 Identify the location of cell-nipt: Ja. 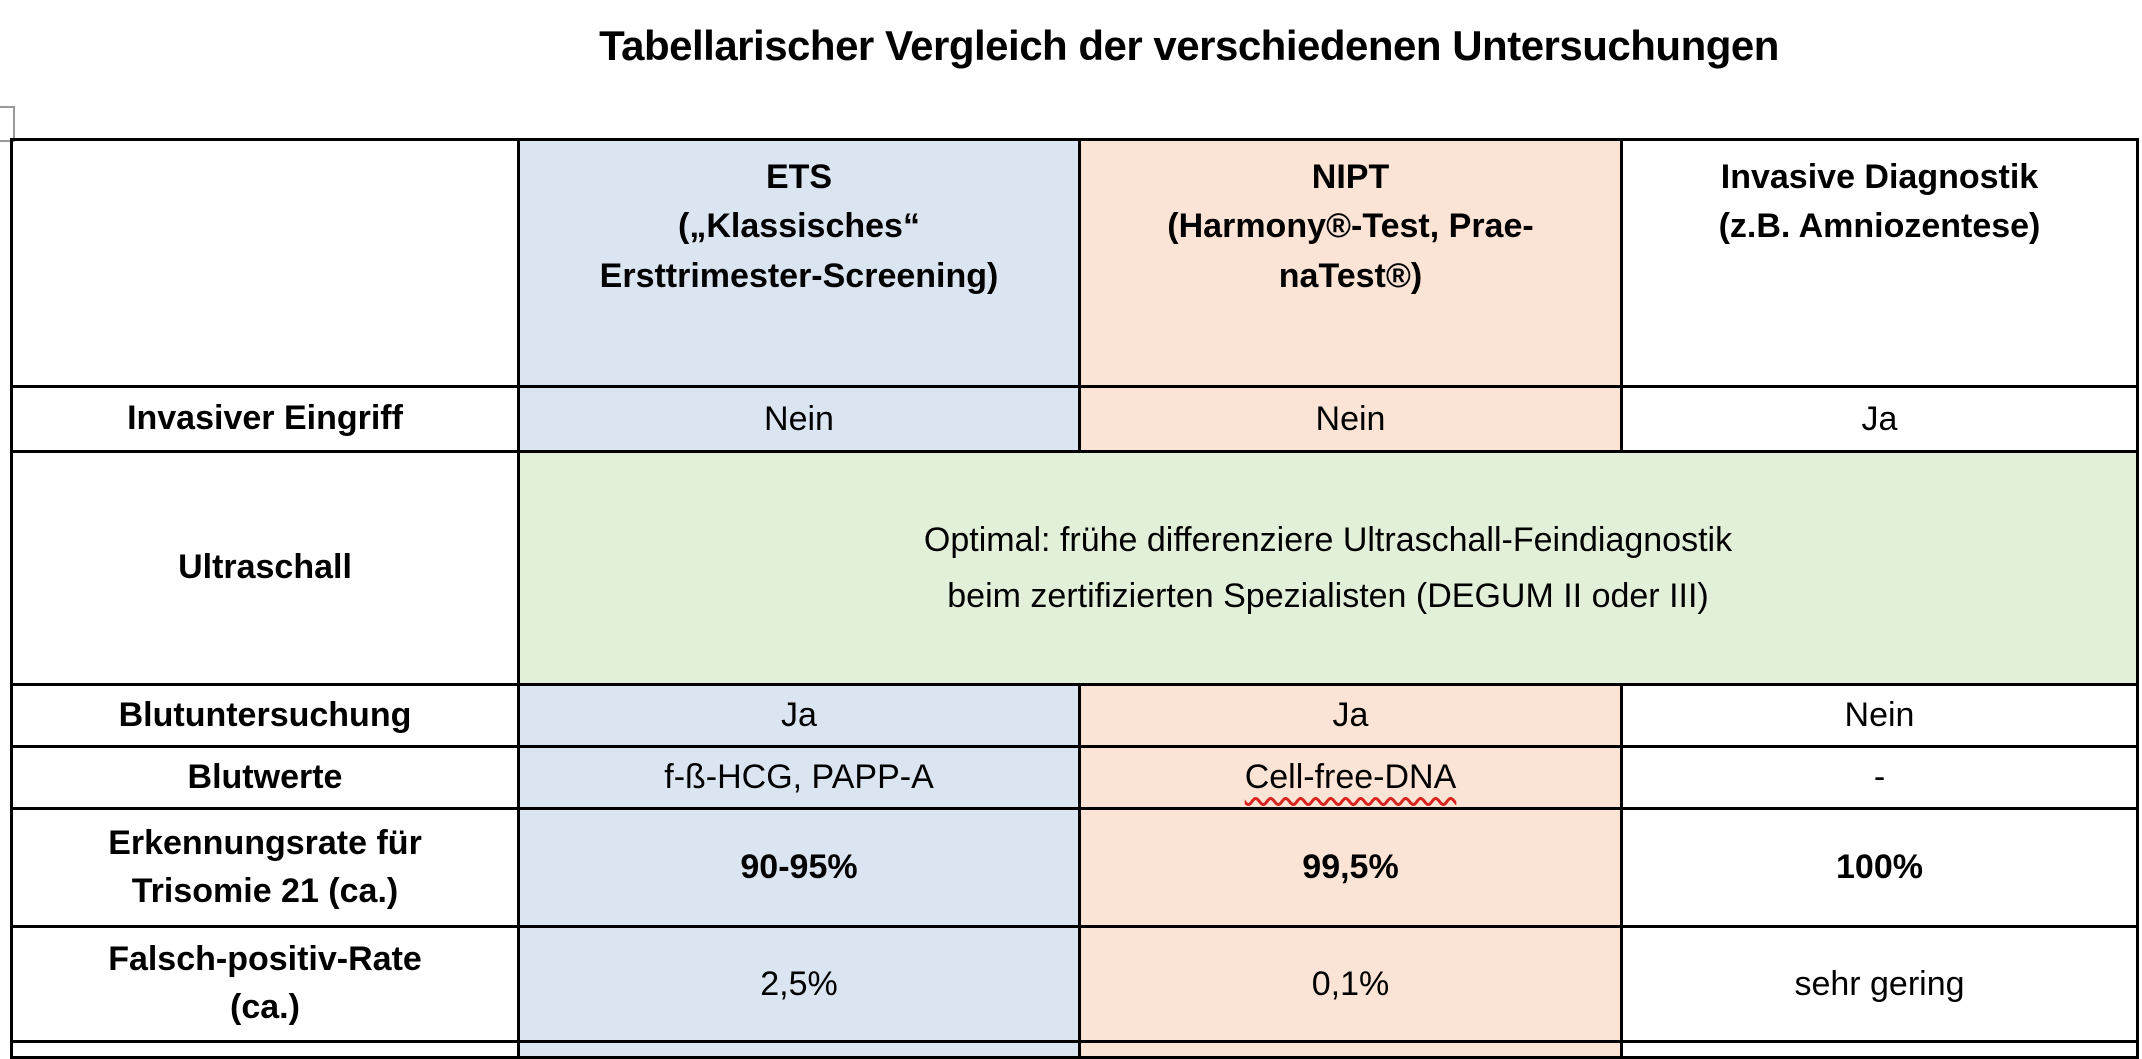
(1350, 715).